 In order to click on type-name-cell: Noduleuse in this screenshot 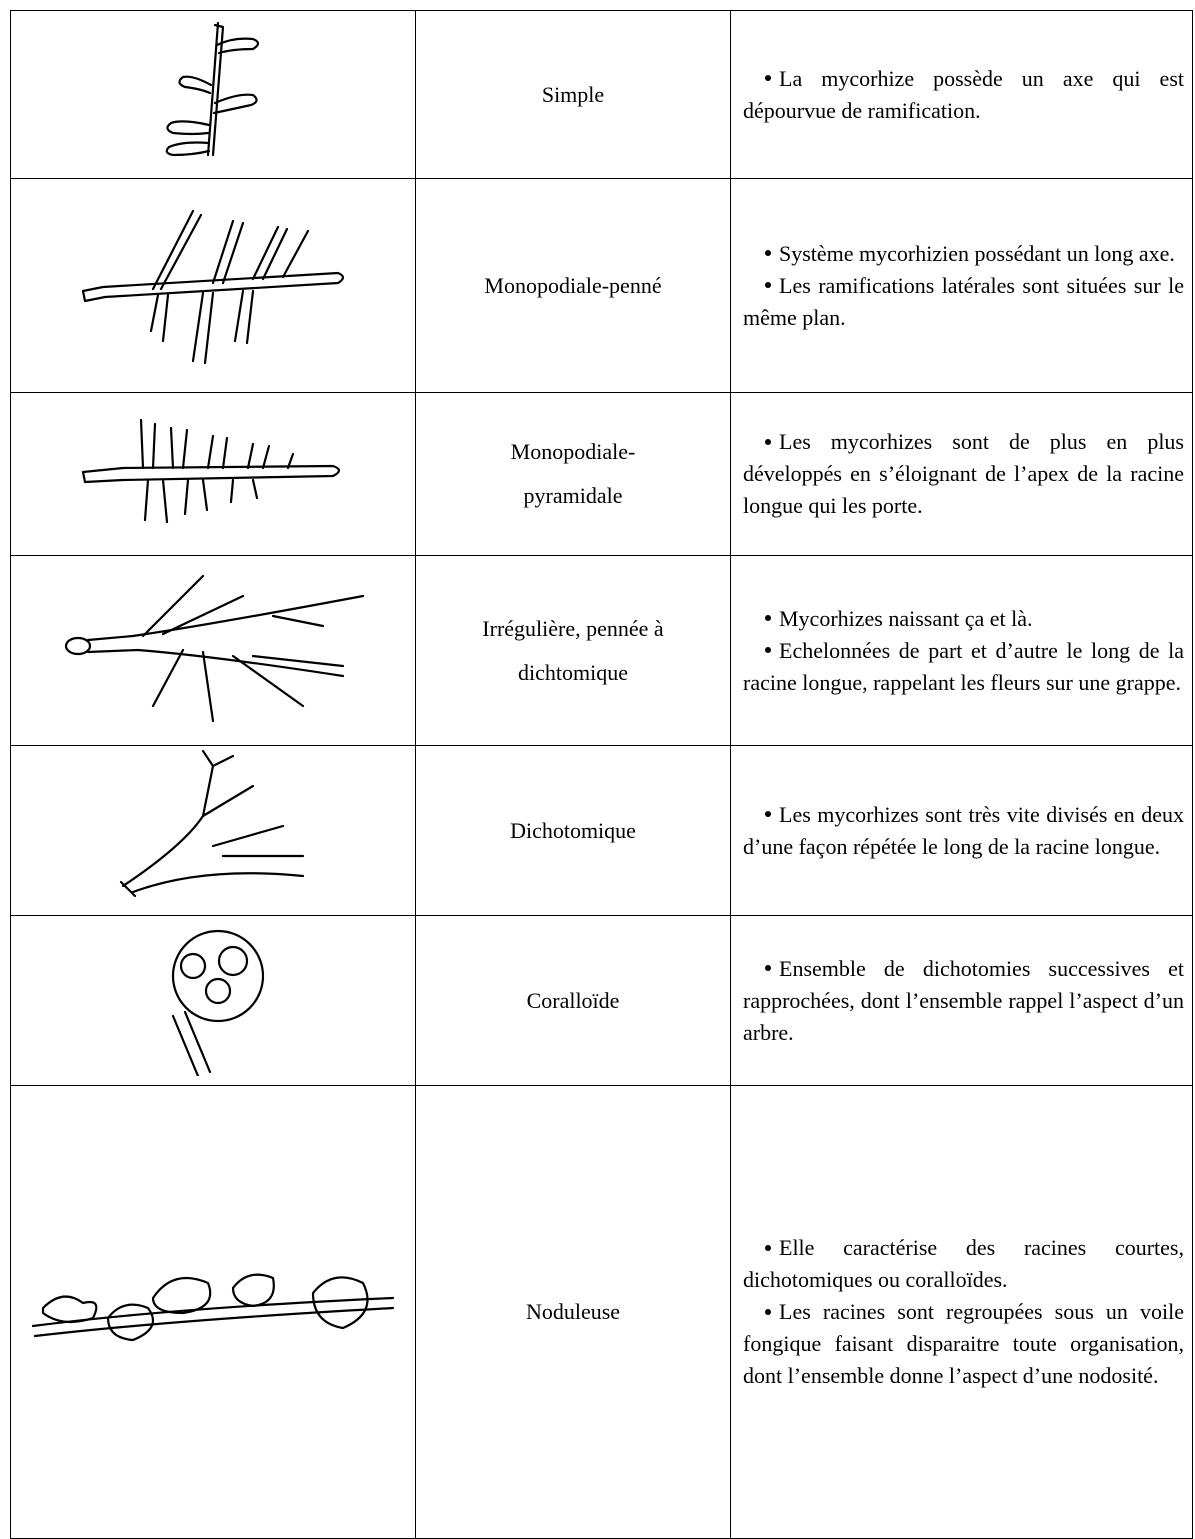, I will do `click(573, 1312)`.